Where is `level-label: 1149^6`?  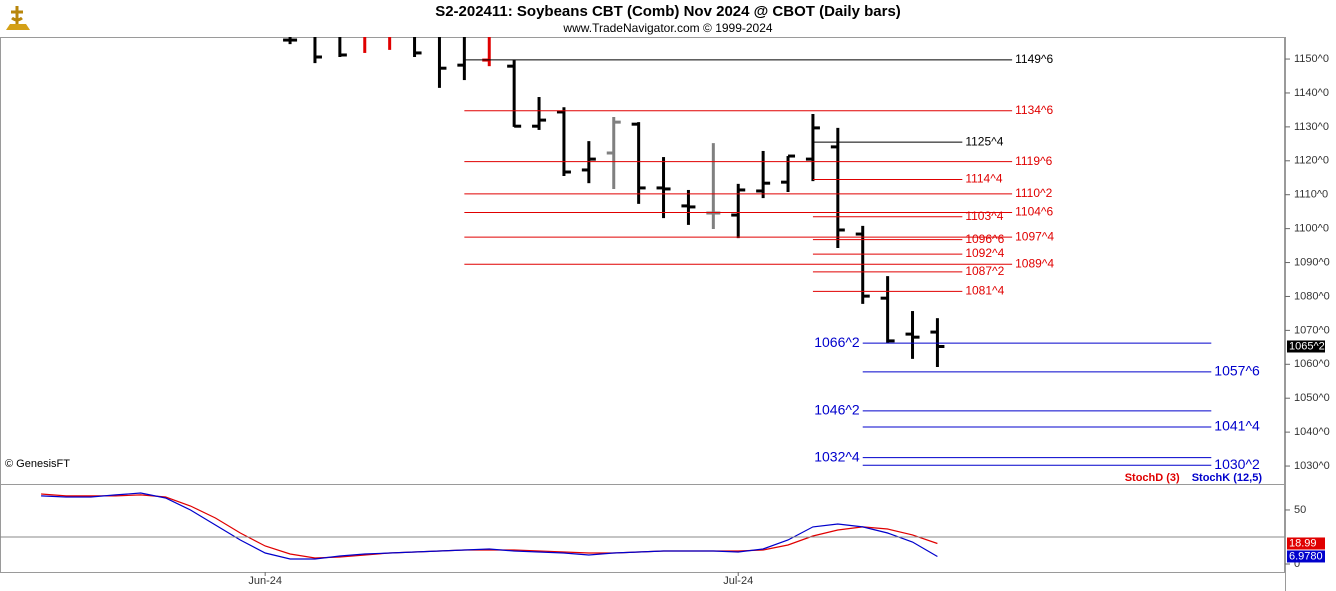 level-label: 1149^6 is located at coordinates (1034, 59).